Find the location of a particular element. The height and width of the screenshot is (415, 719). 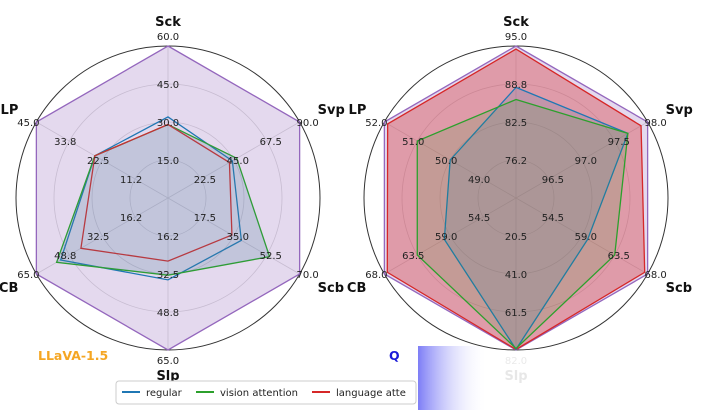

tick-label: 15.0 is located at coordinates (168, 161).